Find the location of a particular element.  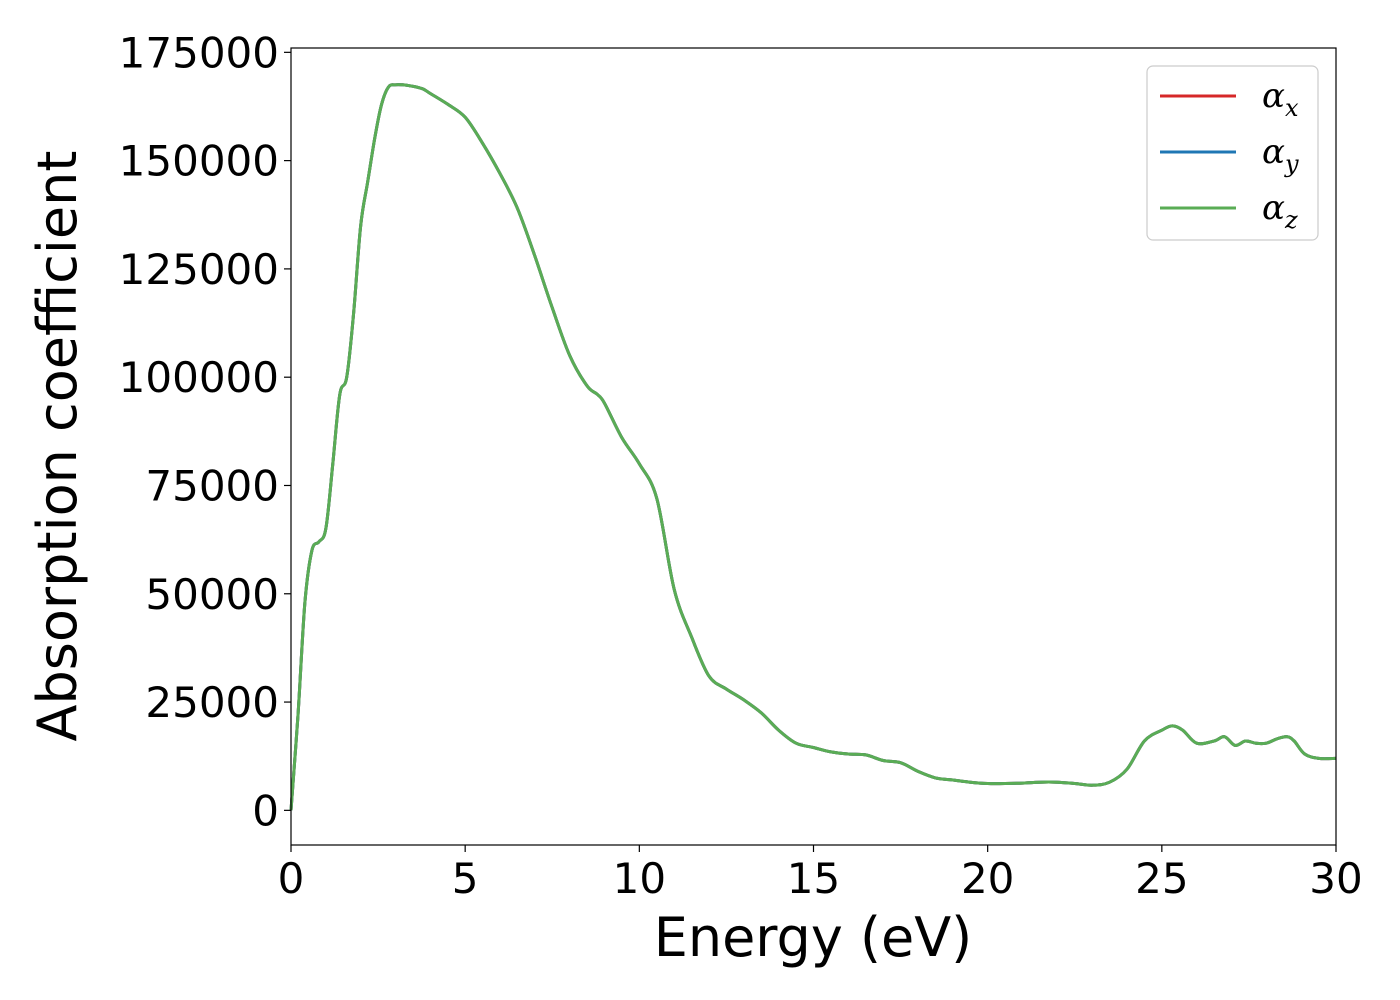

legend-items: αx αy αz is located at coordinates (1229, 155).